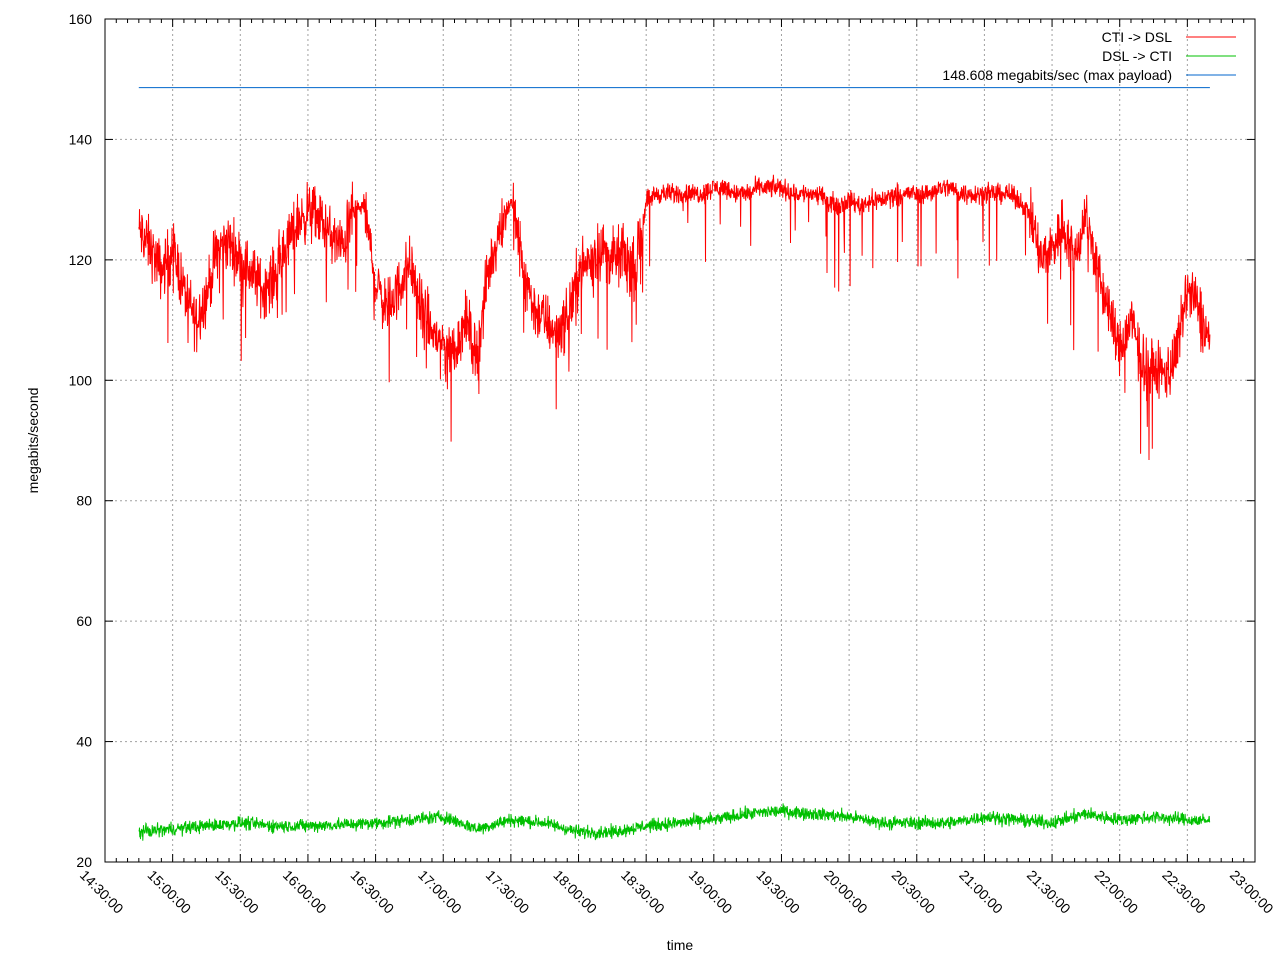 Image resolution: width=1280 pixels, height=960 pixels. Describe the element at coordinates (1057, 75) in the screenshot. I see `legend-label-2: 148.608 megabits/sec (max payload)` at that location.